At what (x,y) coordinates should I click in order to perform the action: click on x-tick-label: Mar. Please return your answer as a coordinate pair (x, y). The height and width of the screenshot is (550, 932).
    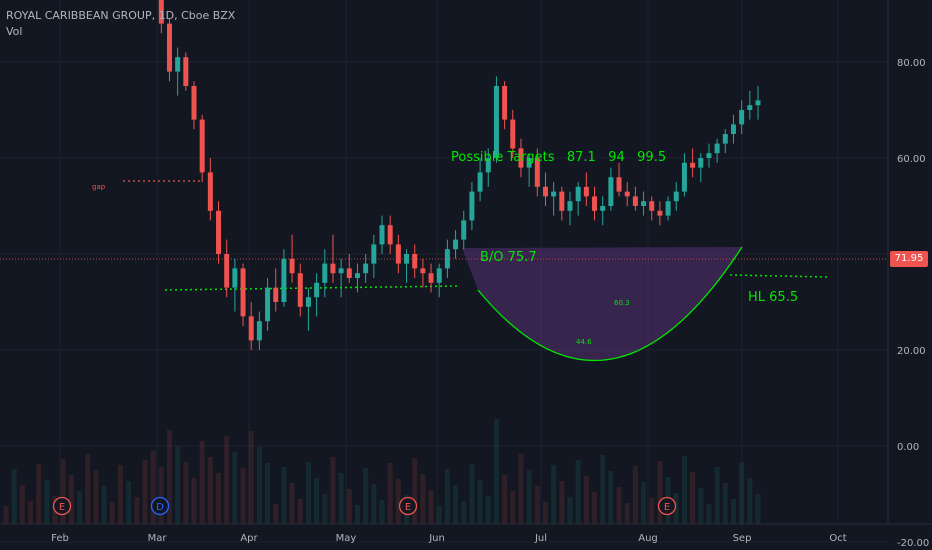
    Looking at the image, I should click on (158, 538).